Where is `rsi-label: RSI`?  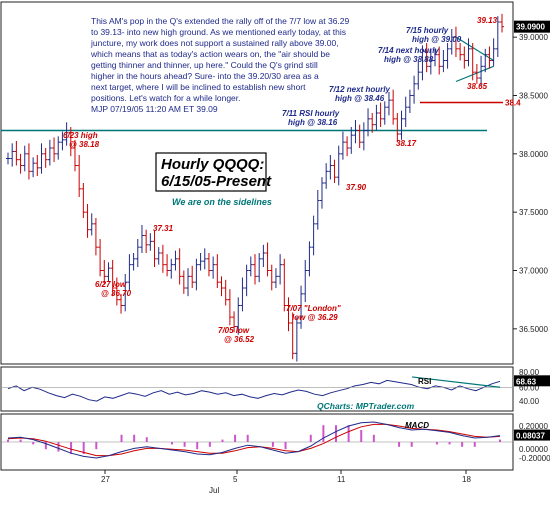 rsi-label: RSI is located at coordinates (424, 381).